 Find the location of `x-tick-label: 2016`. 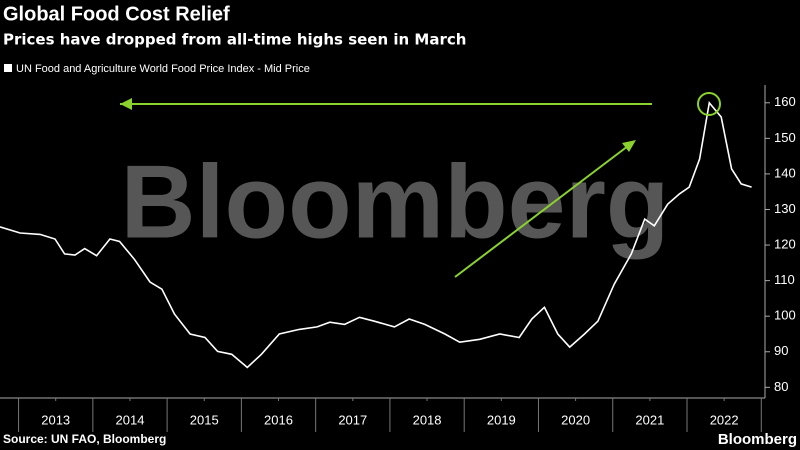

x-tick-label: 2016 is located at coordinates (278, 419).